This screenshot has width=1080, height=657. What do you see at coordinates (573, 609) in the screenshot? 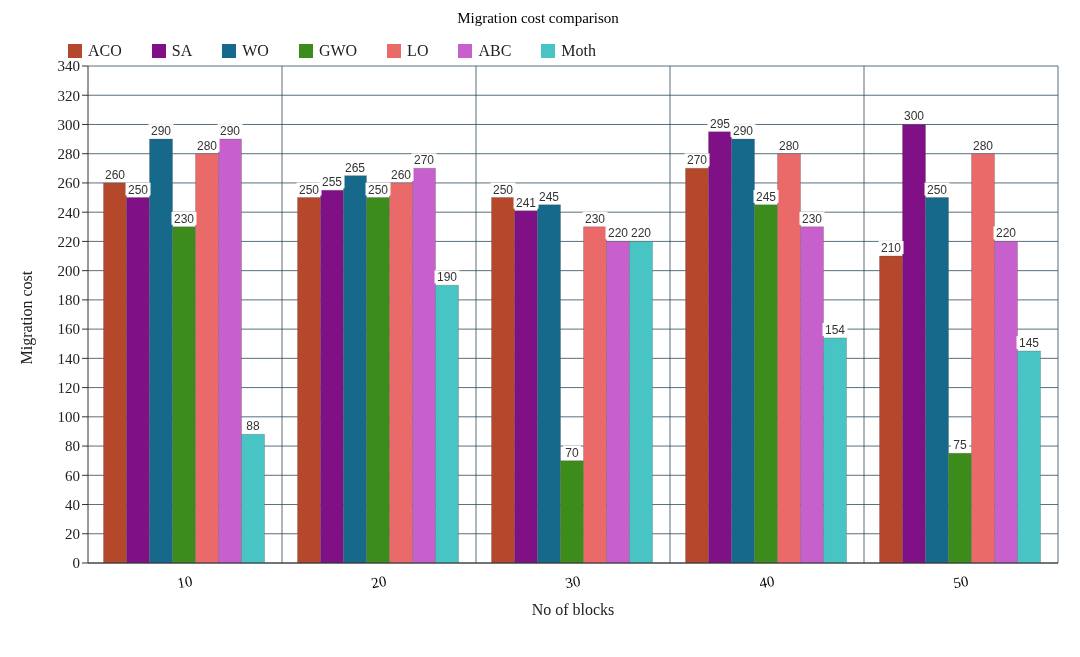
I see `x-axis-title: No of blocks` at bounding box center [573, 609].